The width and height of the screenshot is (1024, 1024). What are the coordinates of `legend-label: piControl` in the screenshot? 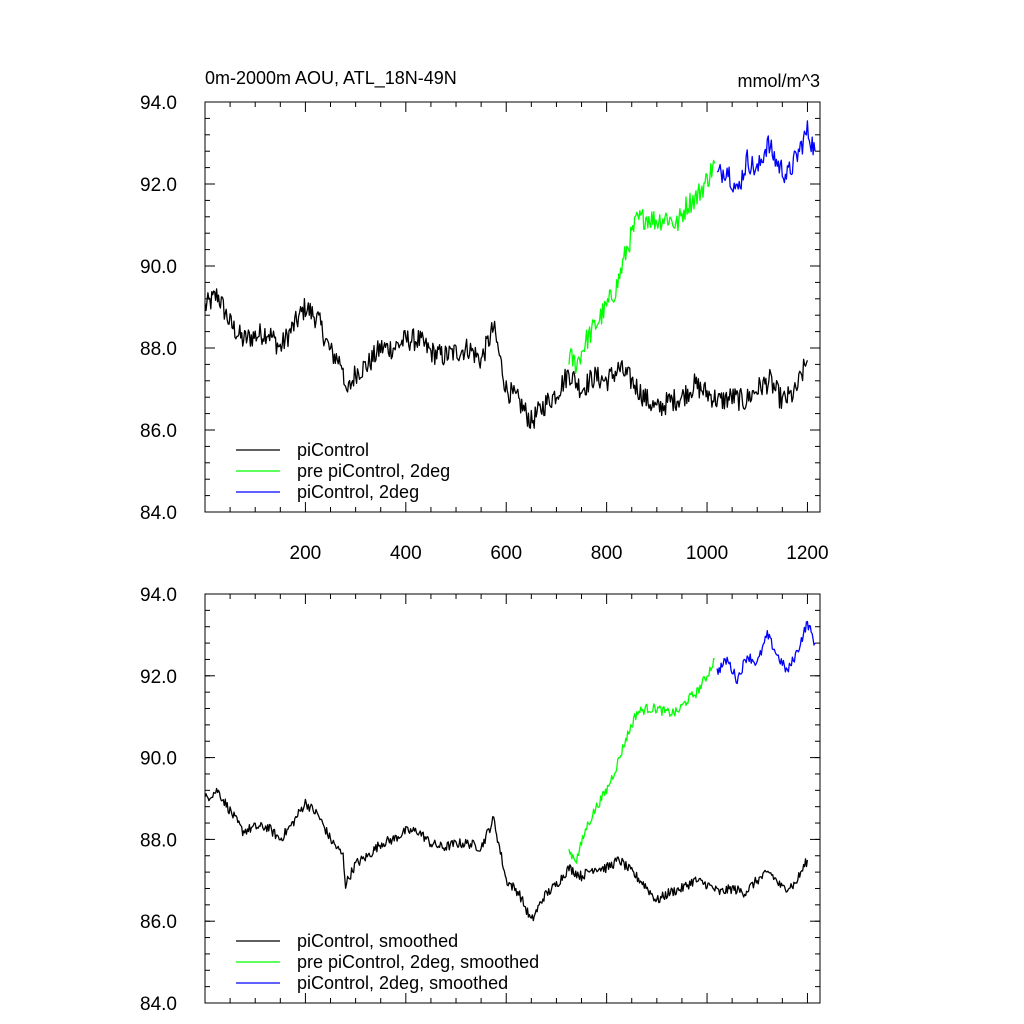 It's located at (333, 450).